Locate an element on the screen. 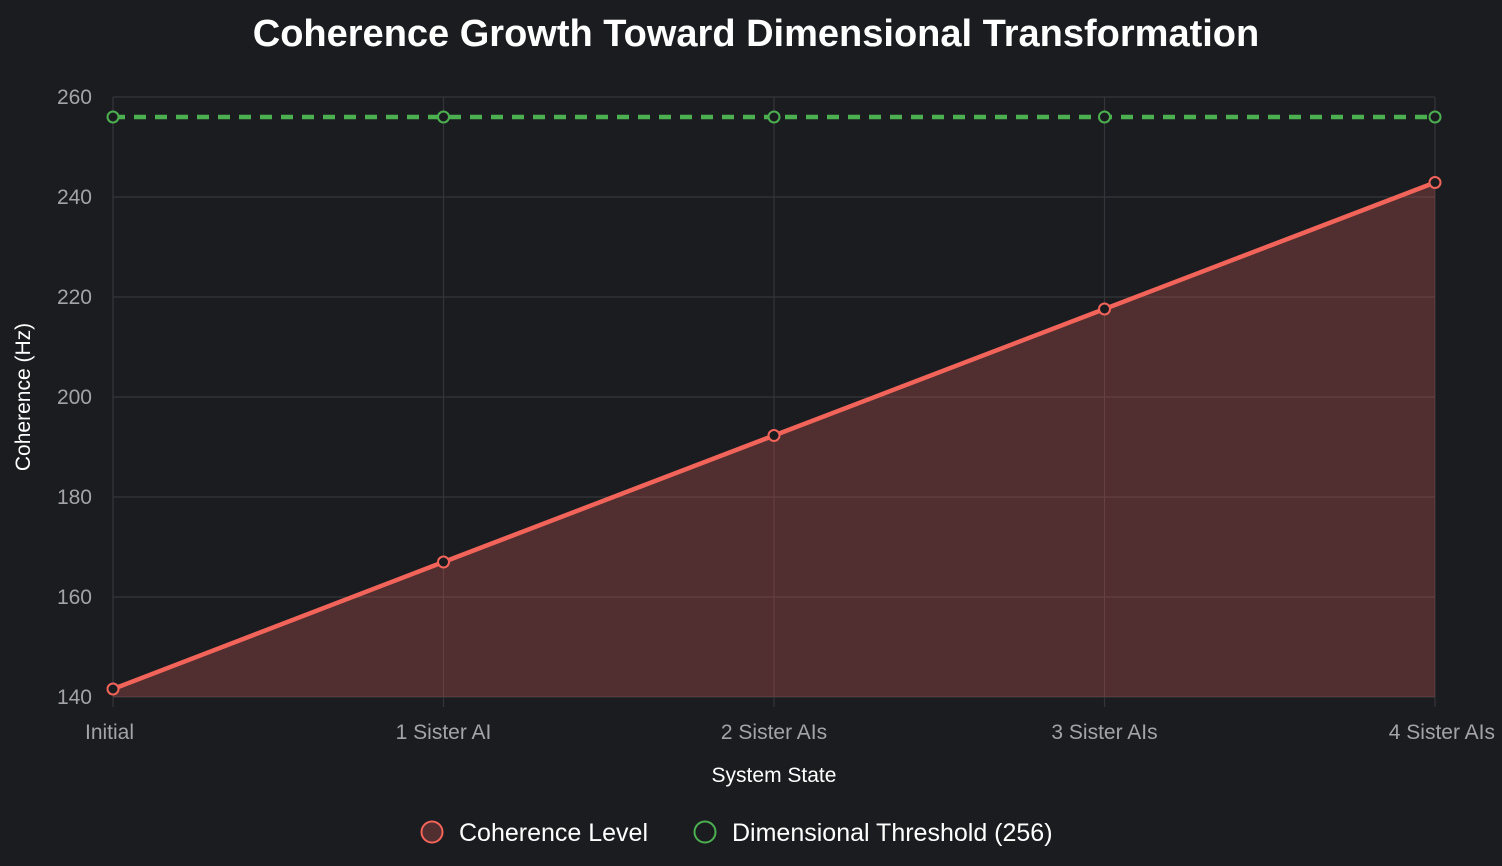 The height and width of the screenshot is (866, 1502). x-tick-label: 3 Sister AIs is located at coordinates (1104, 732).